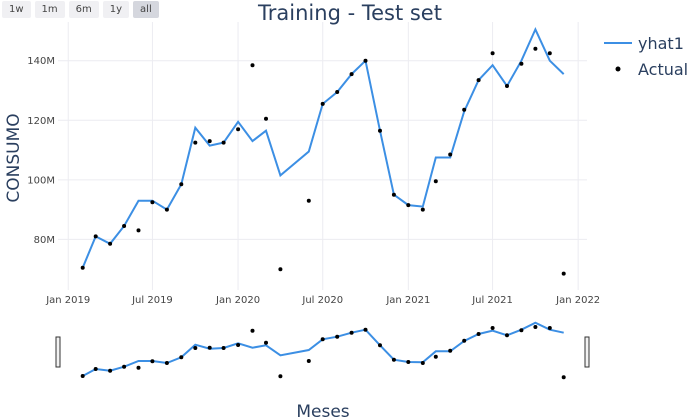  I want to click on x-tick-label: Jul 2021, so click(492, 300).